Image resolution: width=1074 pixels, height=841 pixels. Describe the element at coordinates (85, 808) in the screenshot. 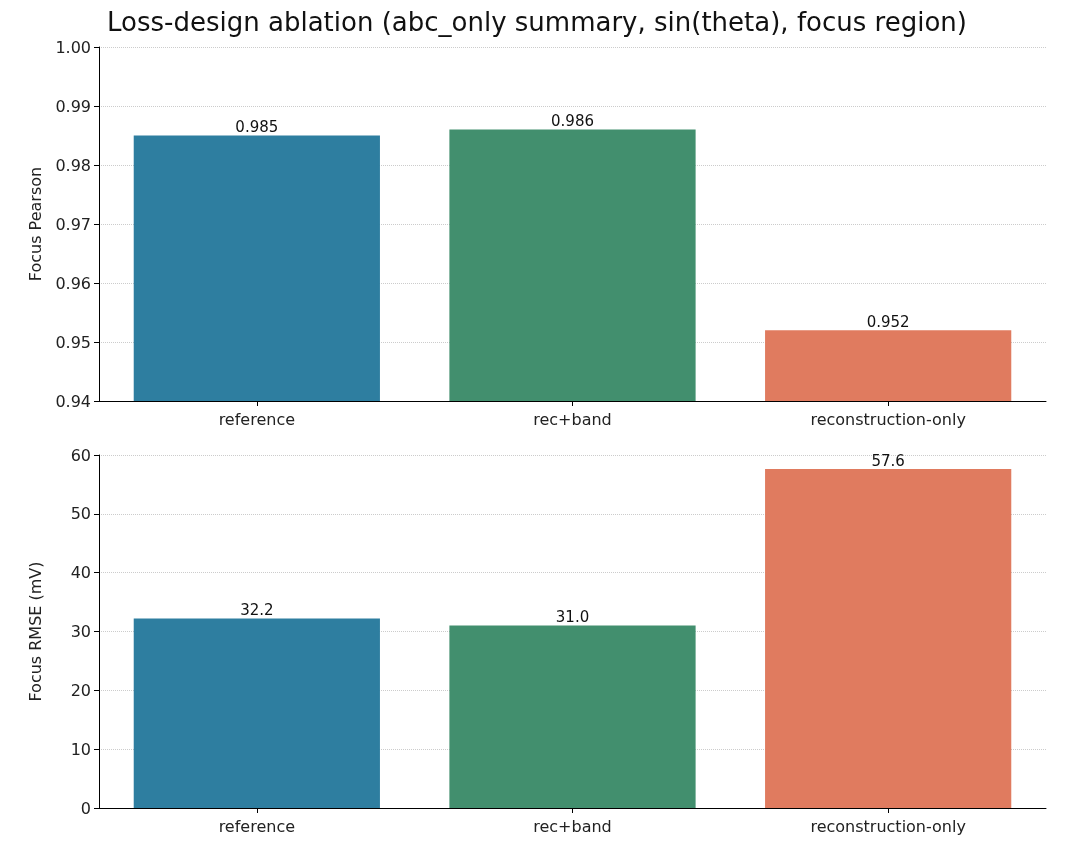

I see `y-tick-label: 0` at that location.